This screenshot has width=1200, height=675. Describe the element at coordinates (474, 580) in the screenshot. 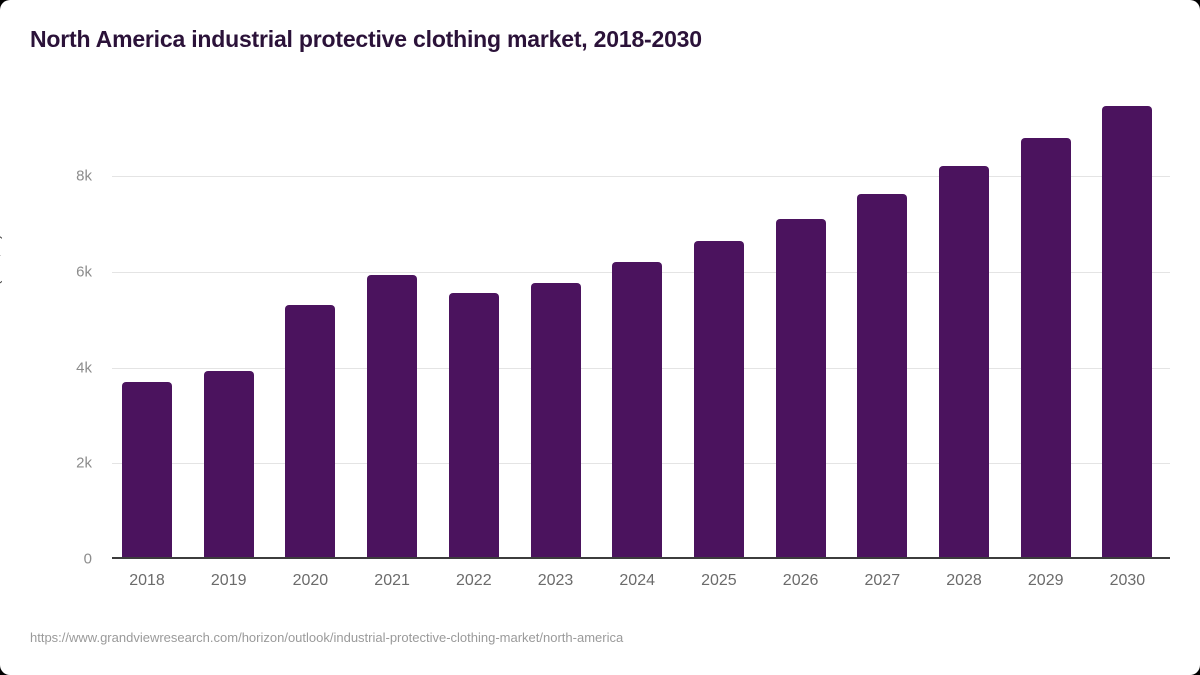

I see `x-axis-tick-label: 2022` at that location.